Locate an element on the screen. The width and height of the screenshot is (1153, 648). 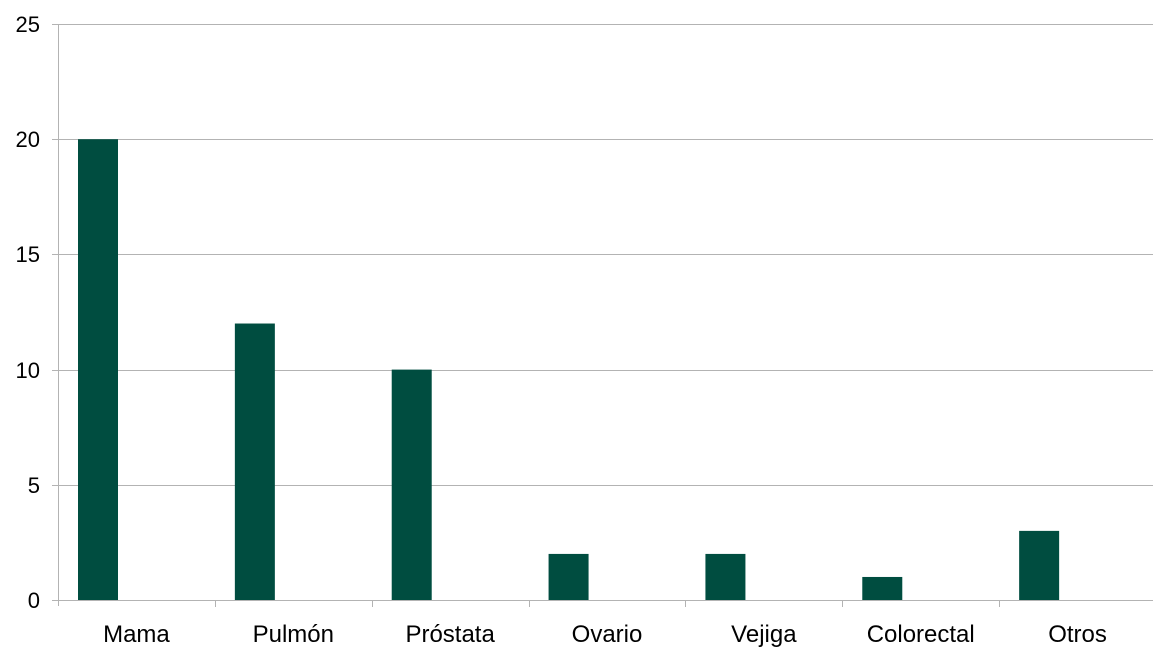
x-tick-label: Colorectal is located at coordinates (921, 634).